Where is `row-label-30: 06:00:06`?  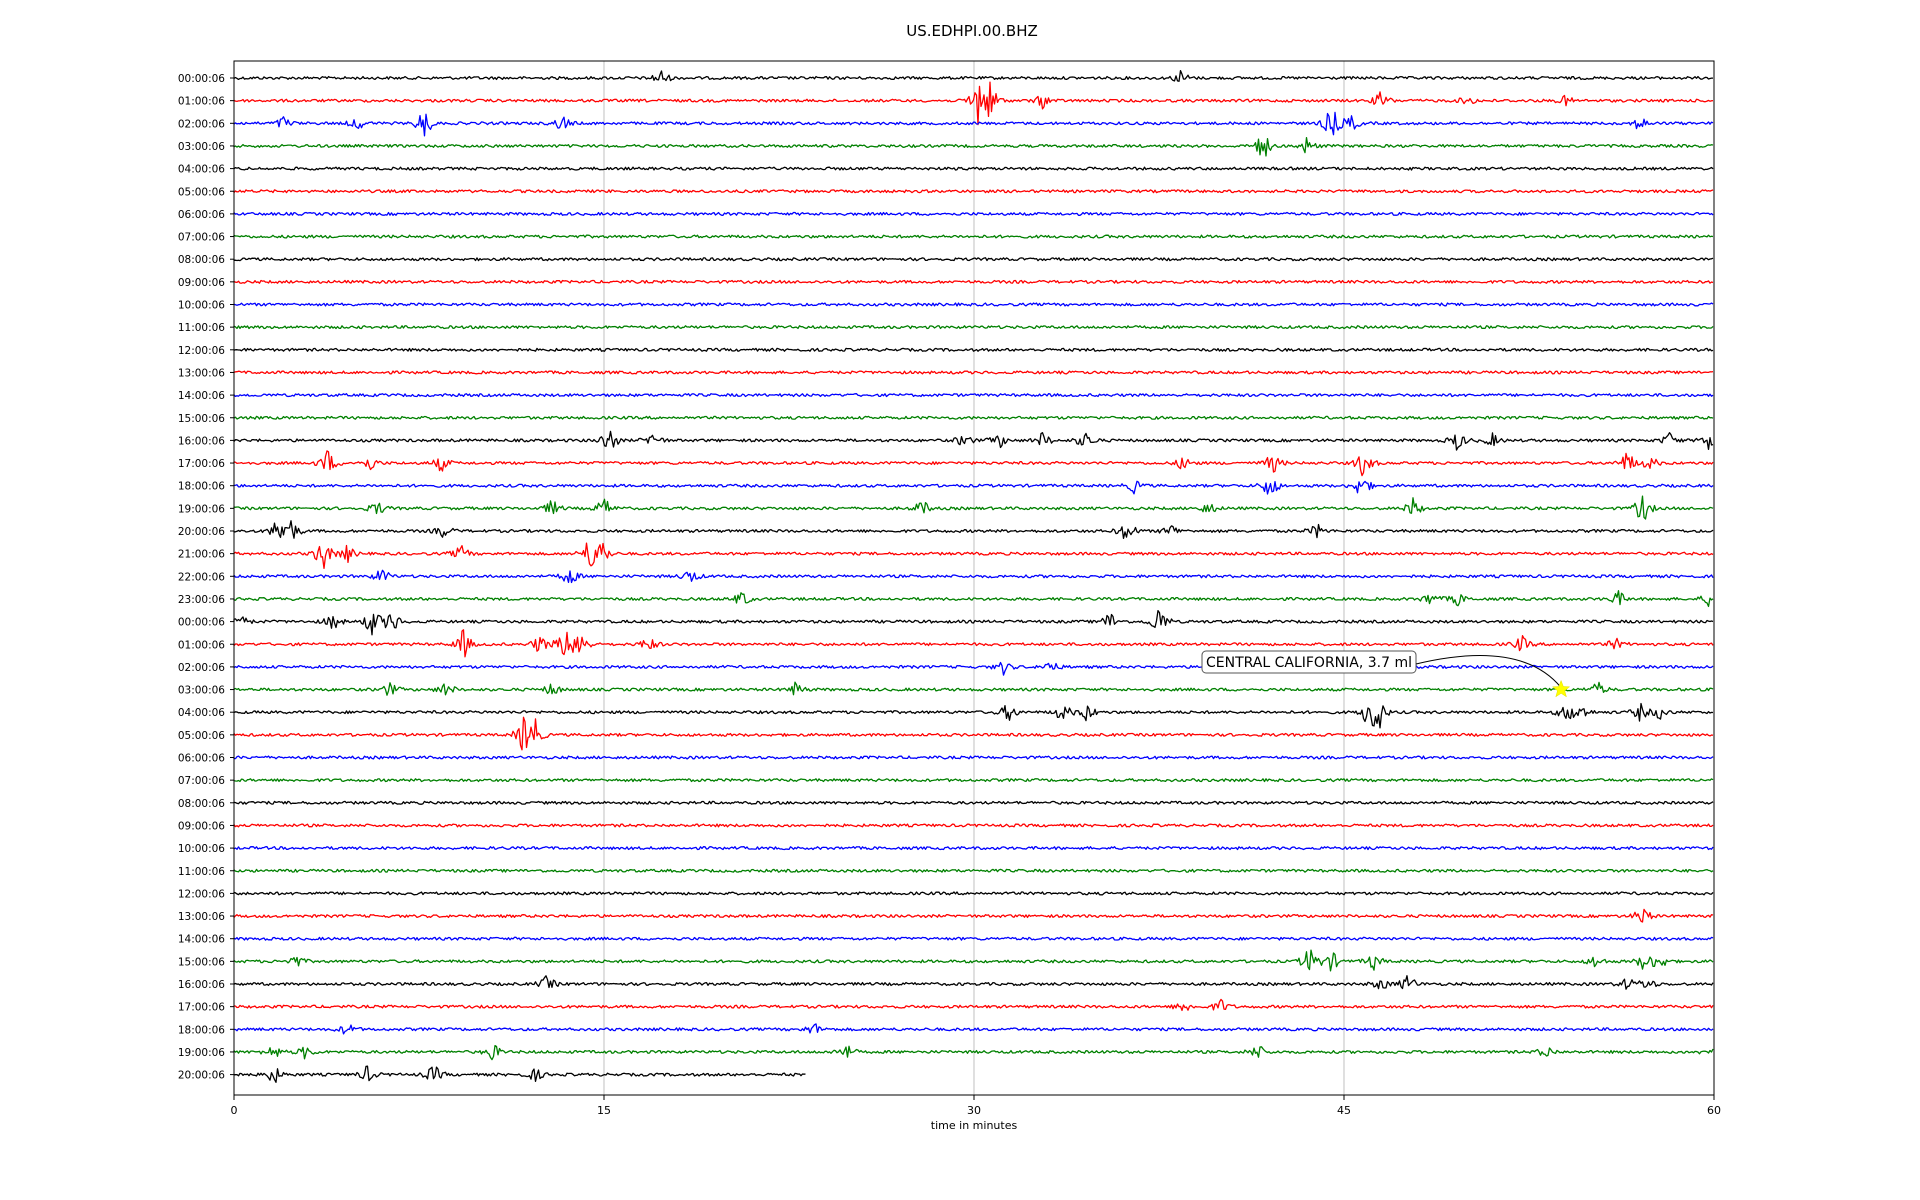
row-label-30: 06:00:06 is located at coordinates (201, 759).